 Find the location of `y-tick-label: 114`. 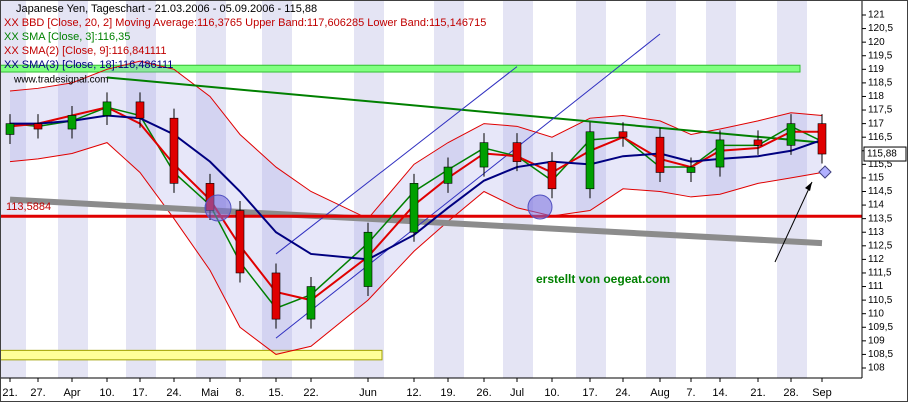

y-tick-label: 114 is located at coordinates (876, 205).